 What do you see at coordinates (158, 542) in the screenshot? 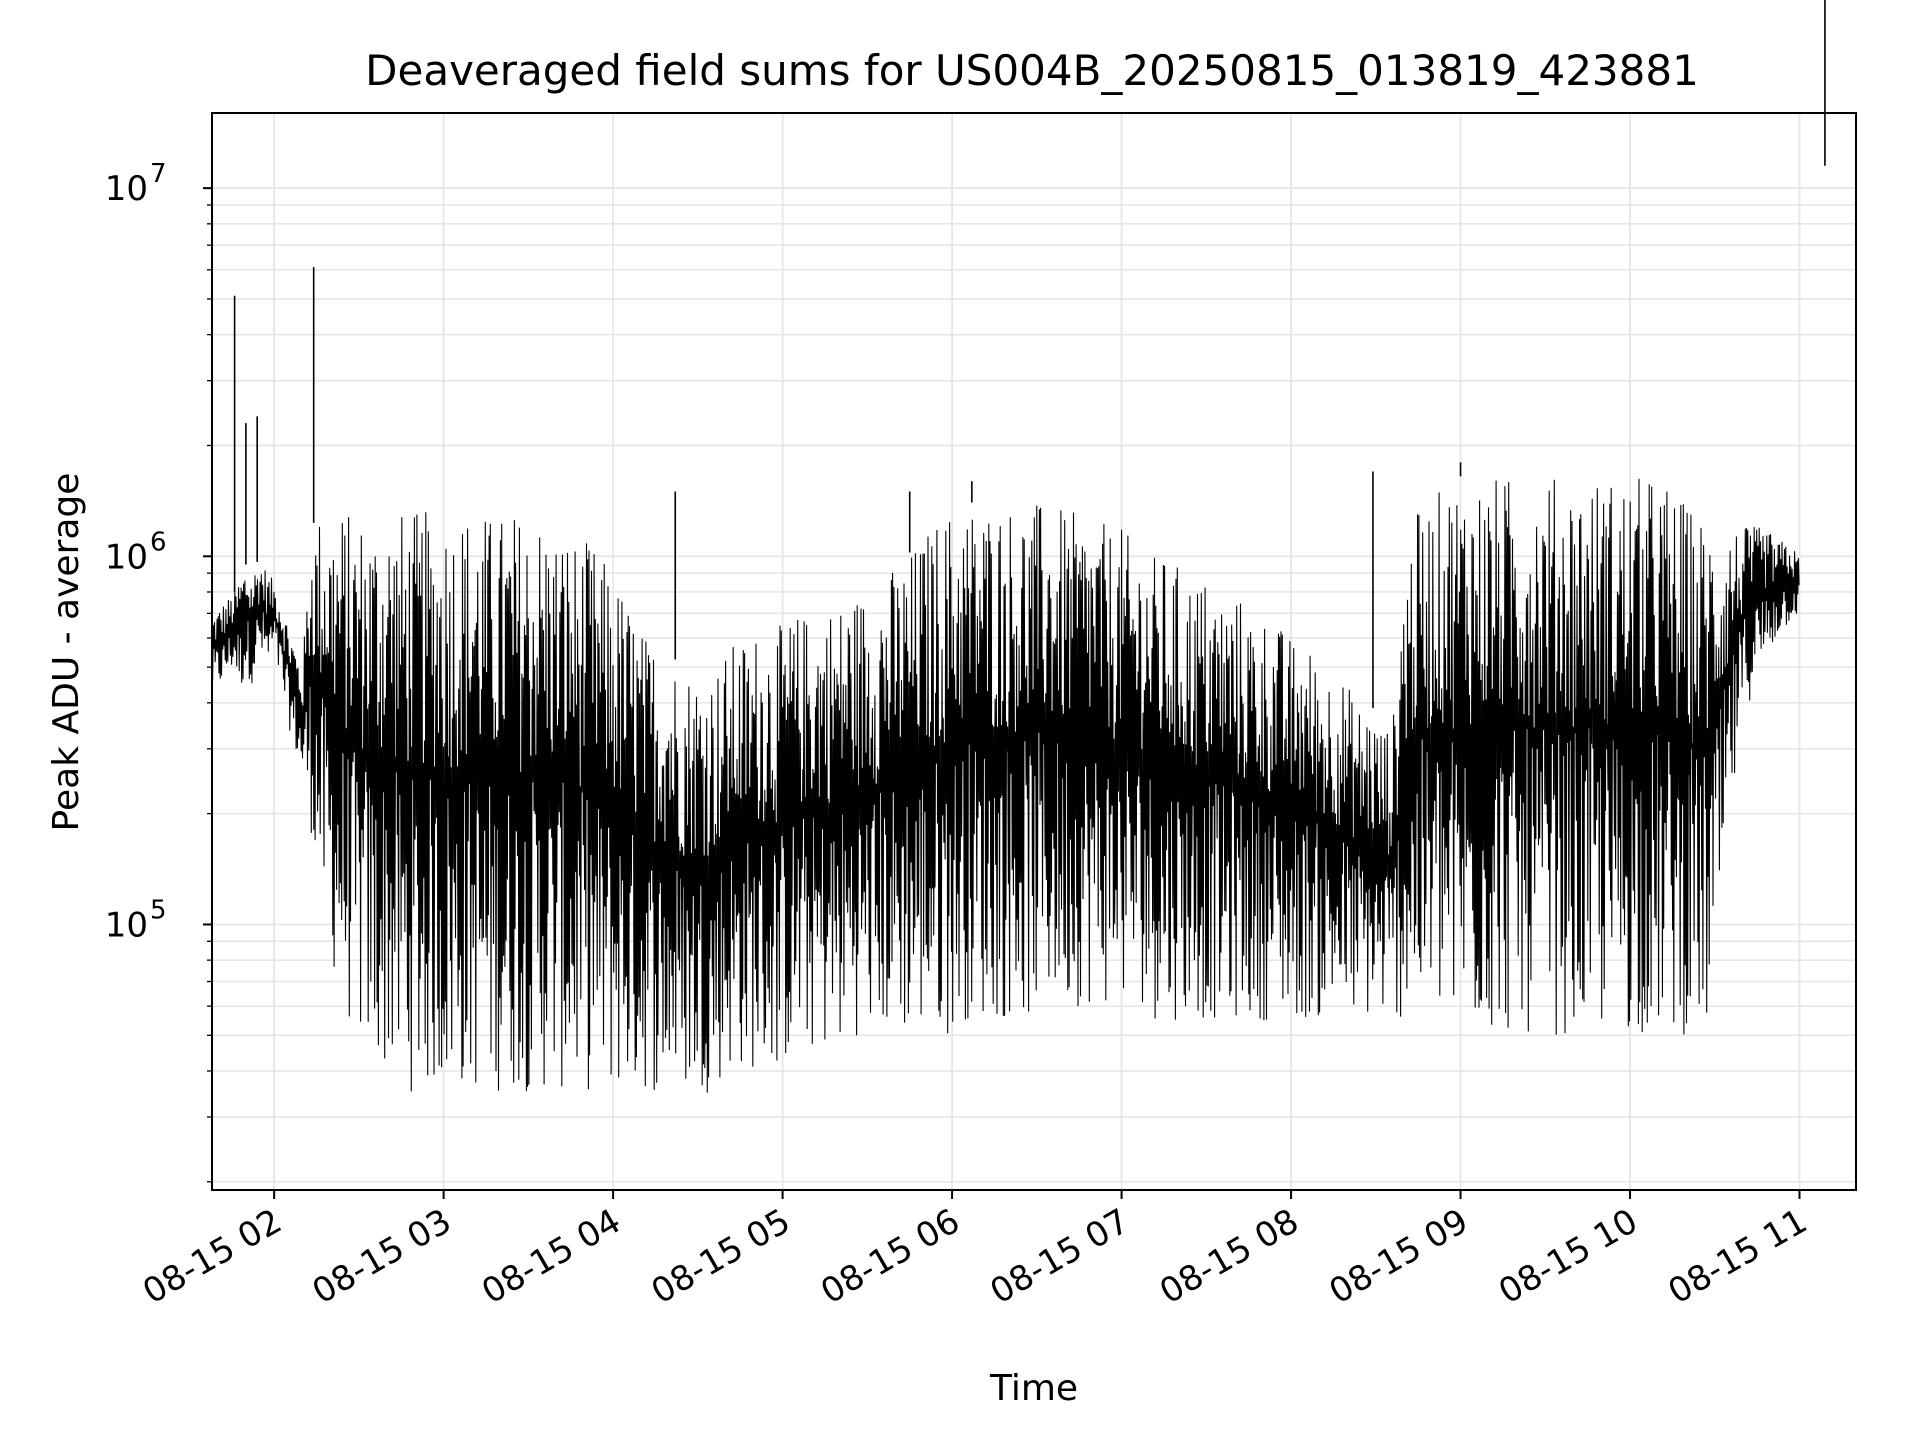
I see `y-tick-label-exponent: 6` at bounding box center [158, 542].